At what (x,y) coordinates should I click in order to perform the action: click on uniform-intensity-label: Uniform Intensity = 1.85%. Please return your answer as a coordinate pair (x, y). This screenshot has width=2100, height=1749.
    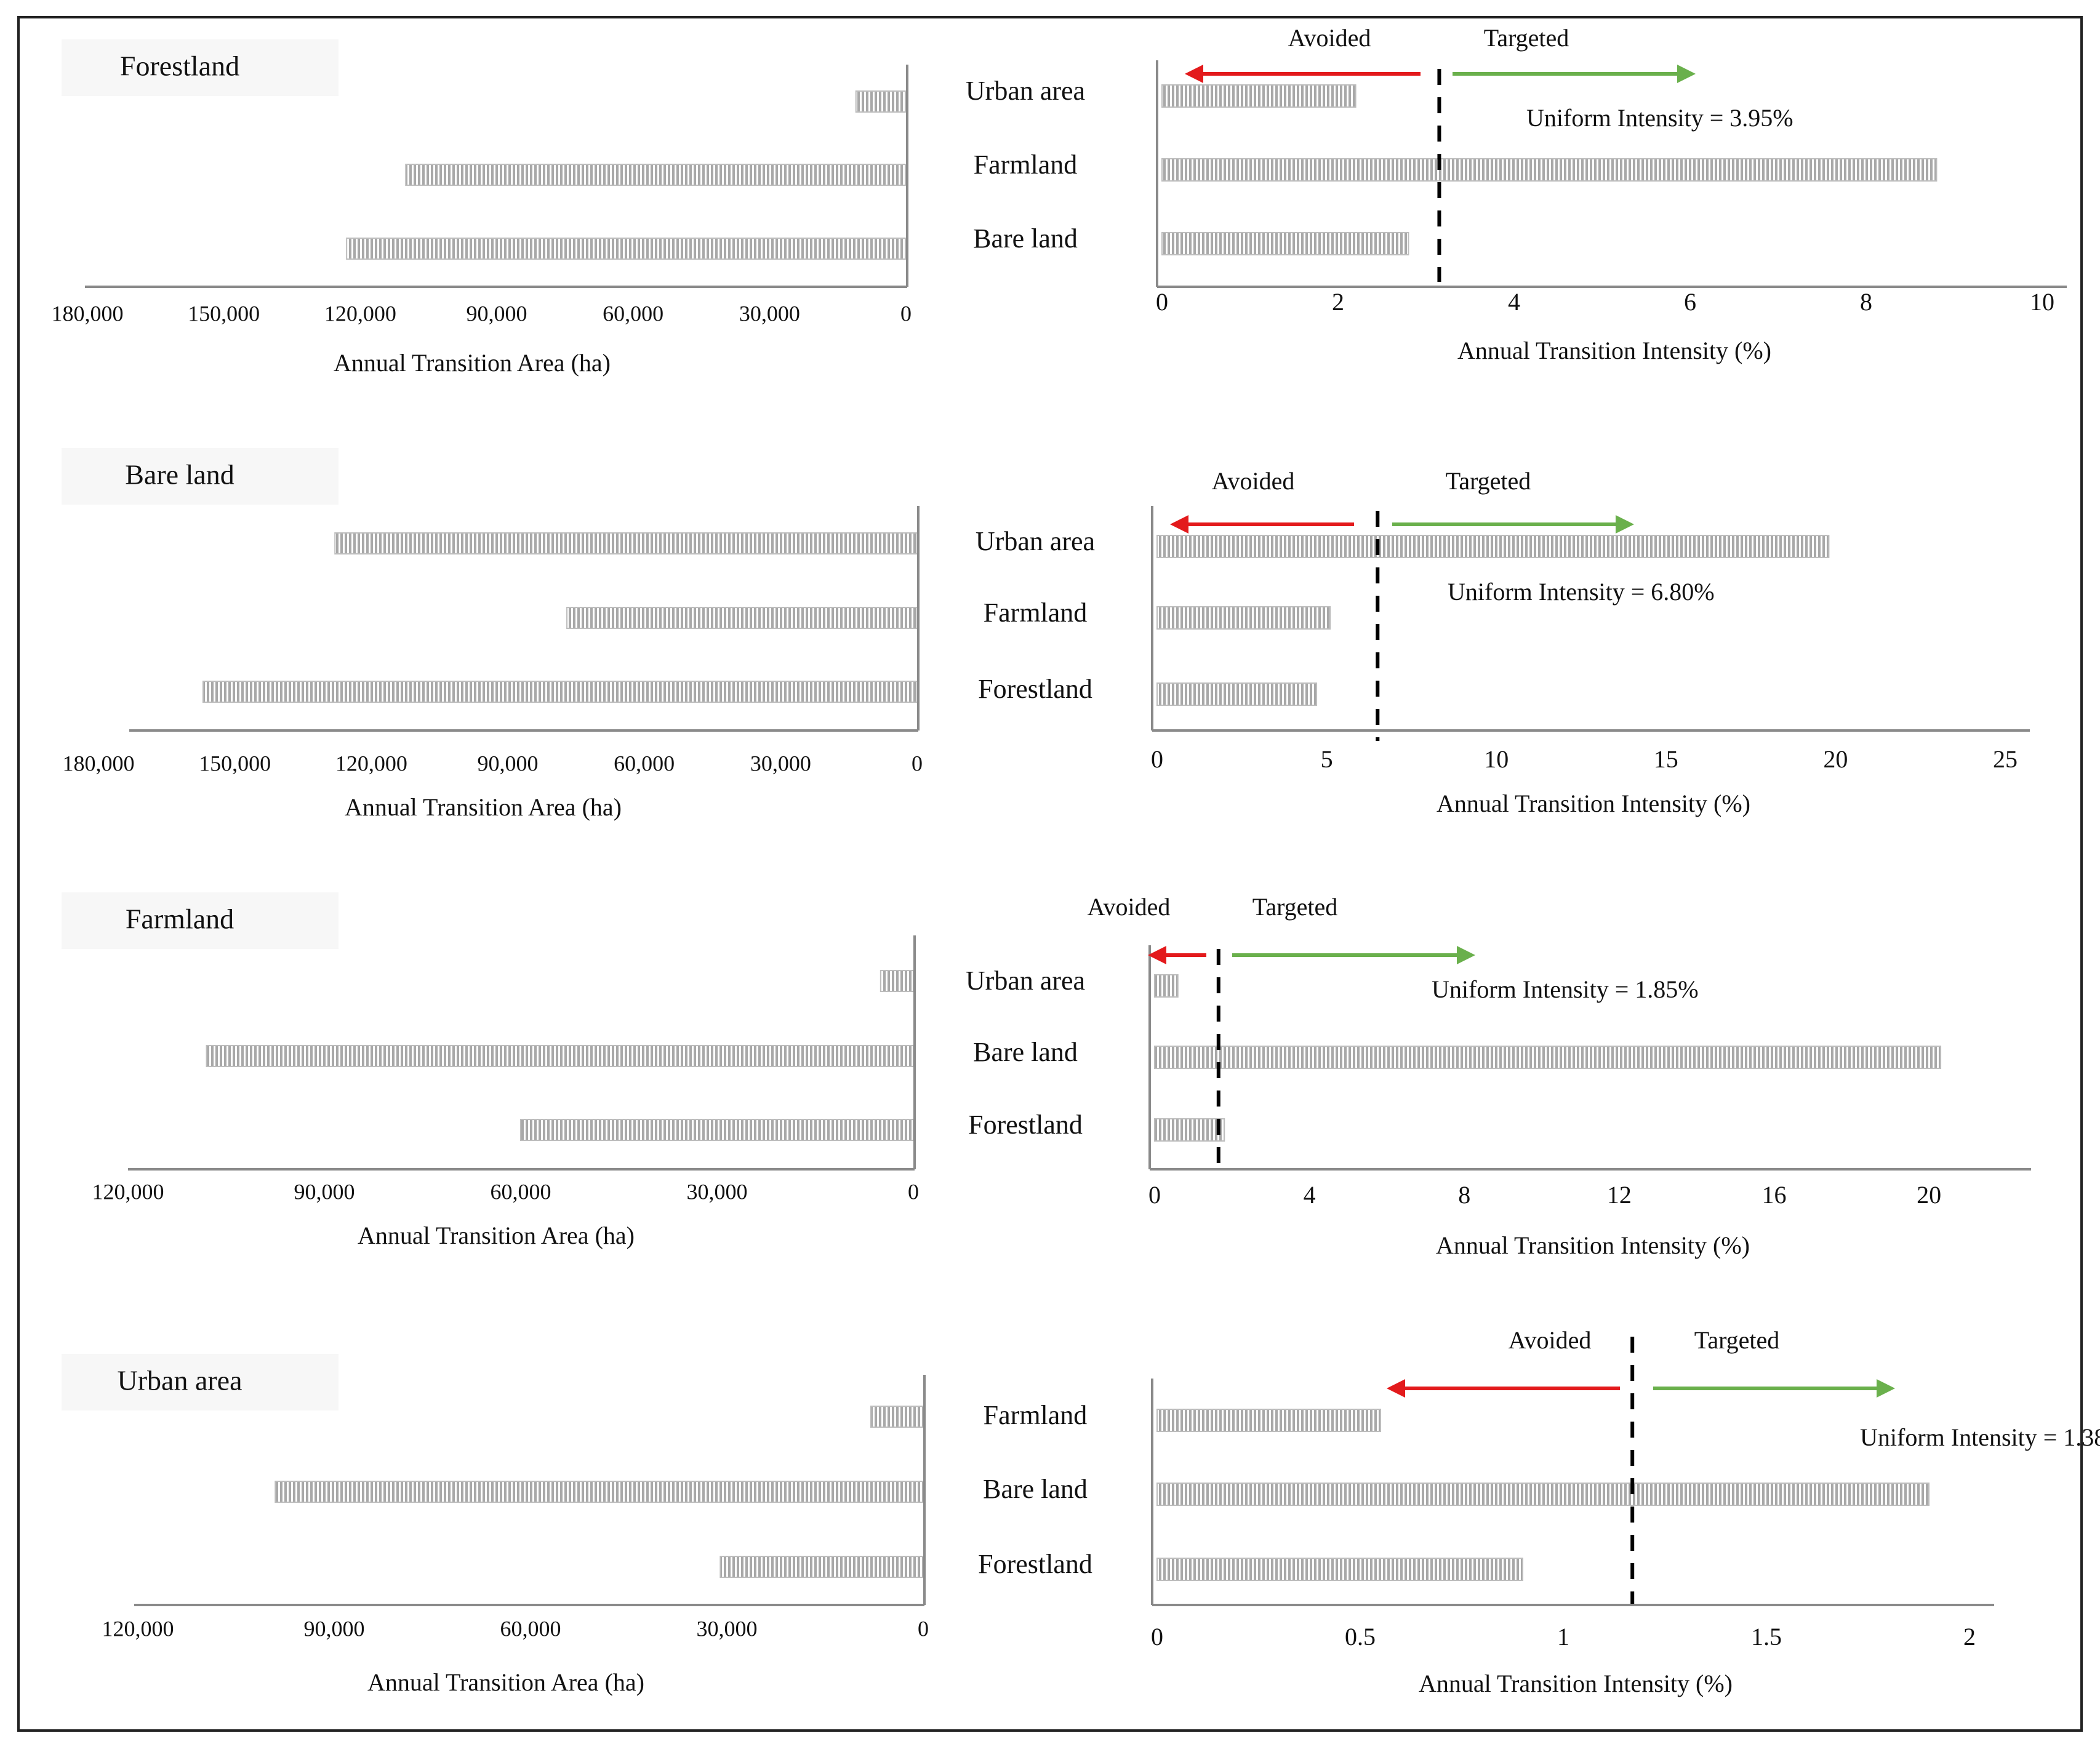
    Looking at the image, I should click on (1566, 989).